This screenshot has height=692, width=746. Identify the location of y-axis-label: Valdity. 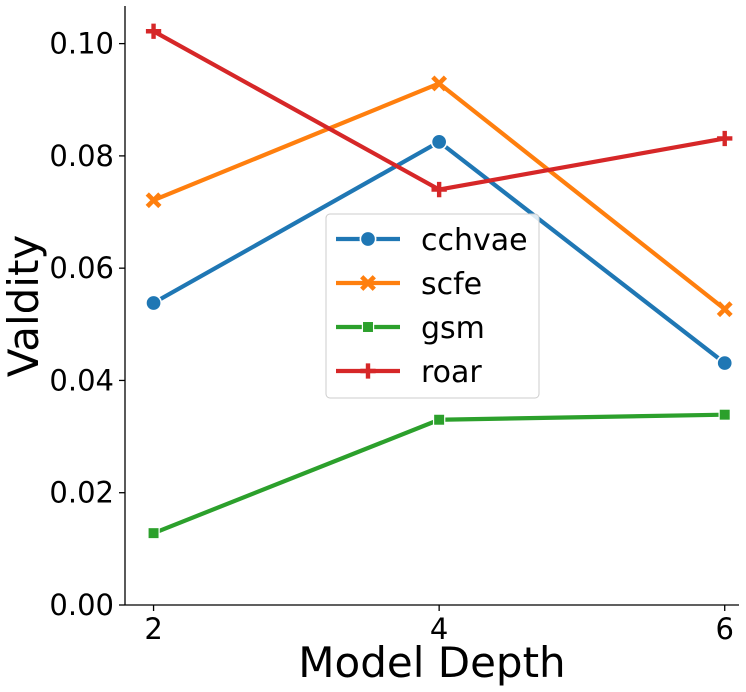
(24, 306).